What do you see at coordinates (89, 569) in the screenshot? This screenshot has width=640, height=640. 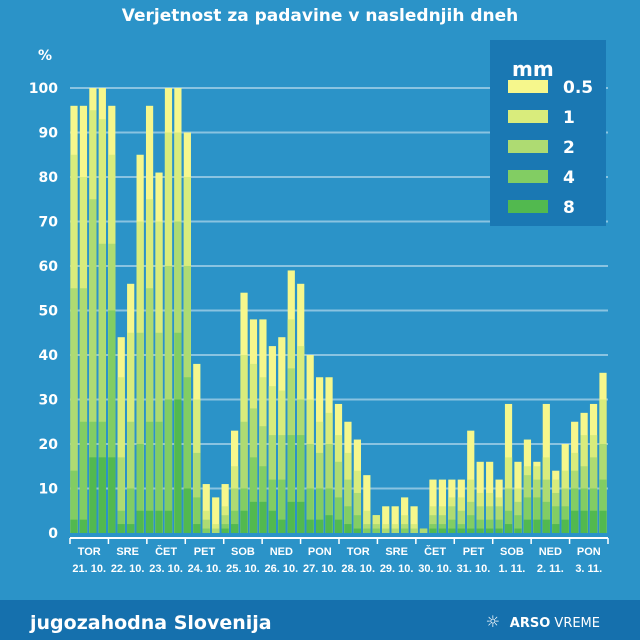 I see `x-tick-date: 21. 10.` at bounding box center [89, 569].